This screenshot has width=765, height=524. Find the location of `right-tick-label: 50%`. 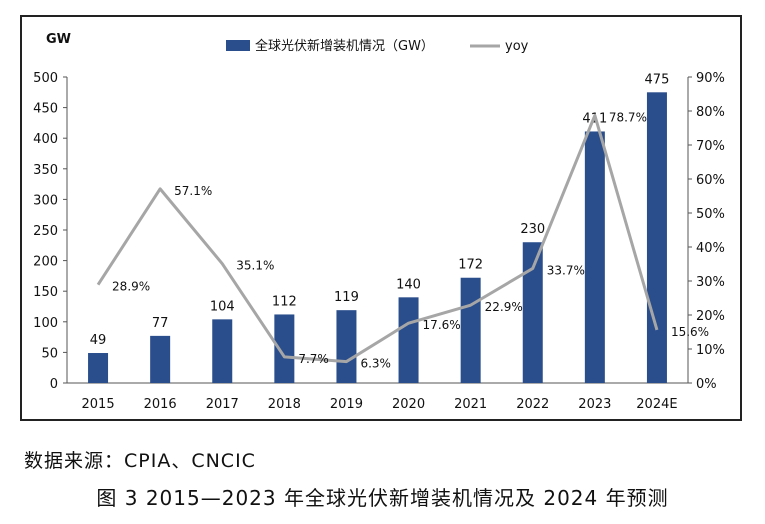

right-tick-label: 50% is located at coordinates (710, 214).